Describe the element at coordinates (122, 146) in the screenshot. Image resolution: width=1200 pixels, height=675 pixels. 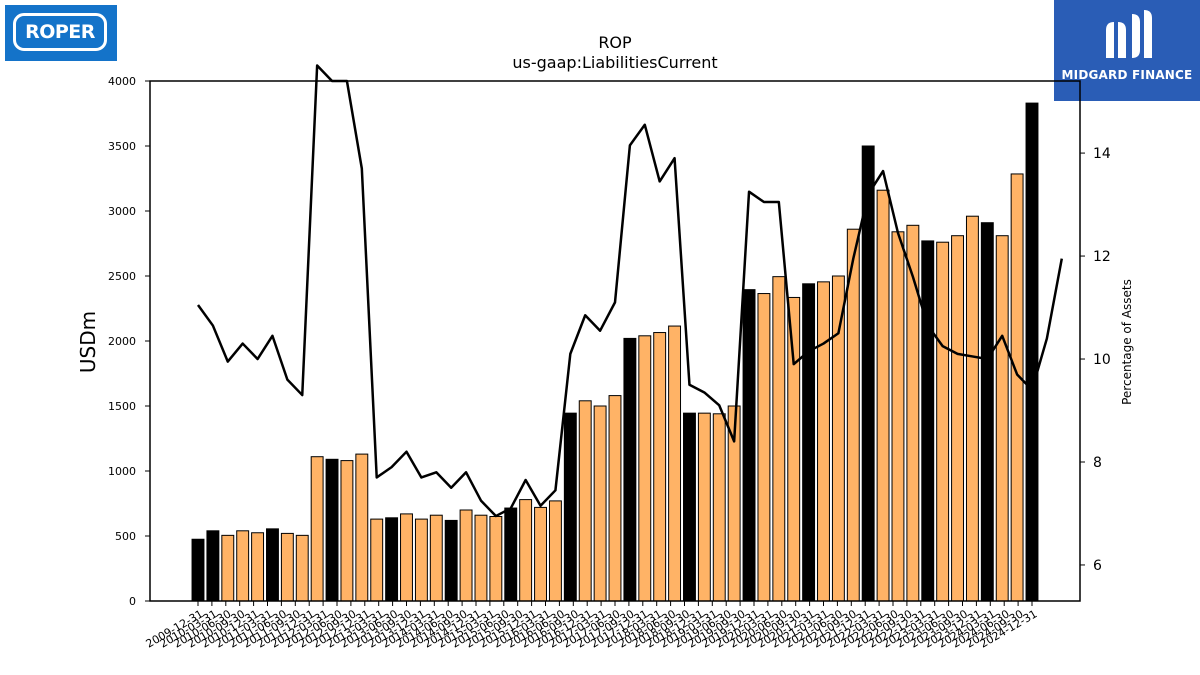
I see `y-tick-label: 3500` at that location.